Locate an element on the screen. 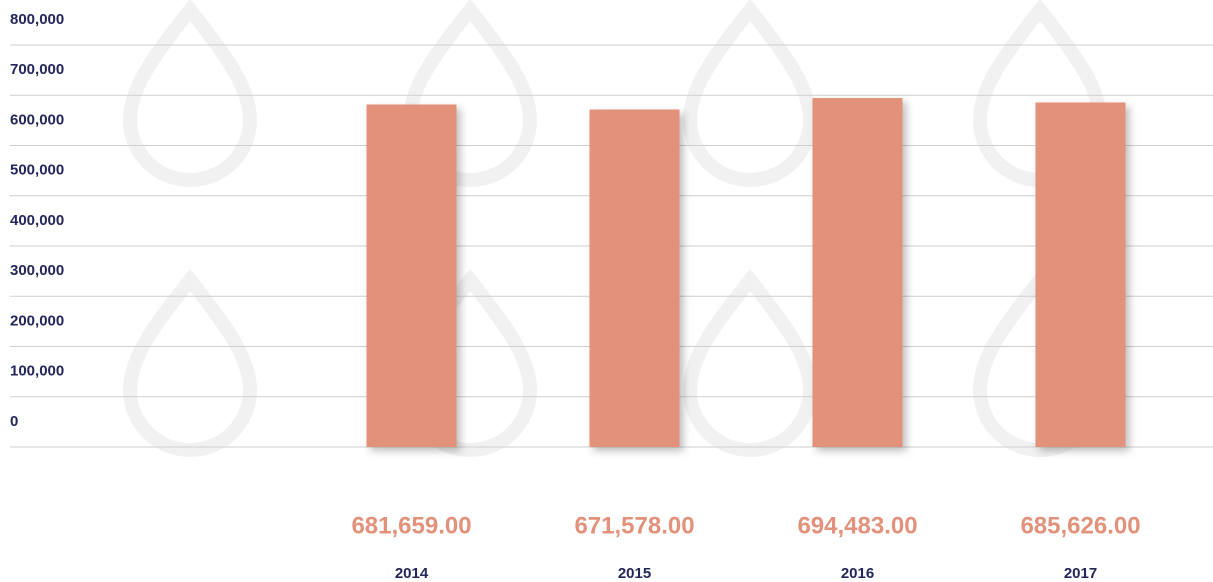 The width and height of the screenshot is (1213, 582). x-tick-label: 2015 is located at coordinates (634, 573).